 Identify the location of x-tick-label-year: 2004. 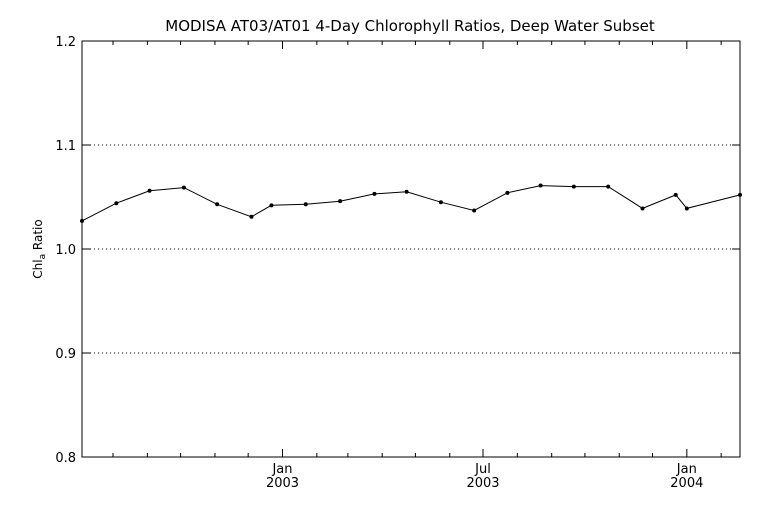
(686, 483).